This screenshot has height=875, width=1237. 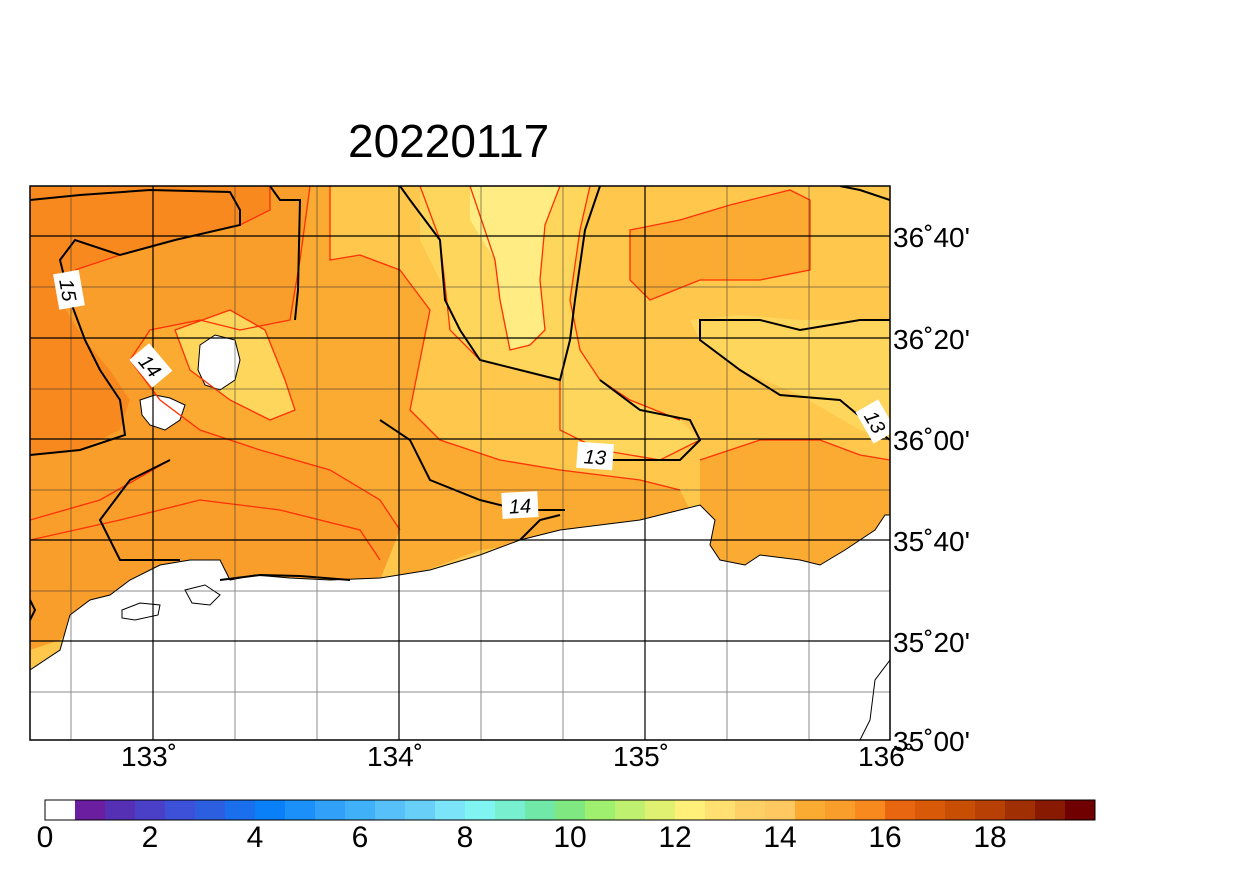 What do you see at coordinates (255, 837) in the screenshot?
I see `colorbar-tick-label: 4` at bounding box center [255, 837].